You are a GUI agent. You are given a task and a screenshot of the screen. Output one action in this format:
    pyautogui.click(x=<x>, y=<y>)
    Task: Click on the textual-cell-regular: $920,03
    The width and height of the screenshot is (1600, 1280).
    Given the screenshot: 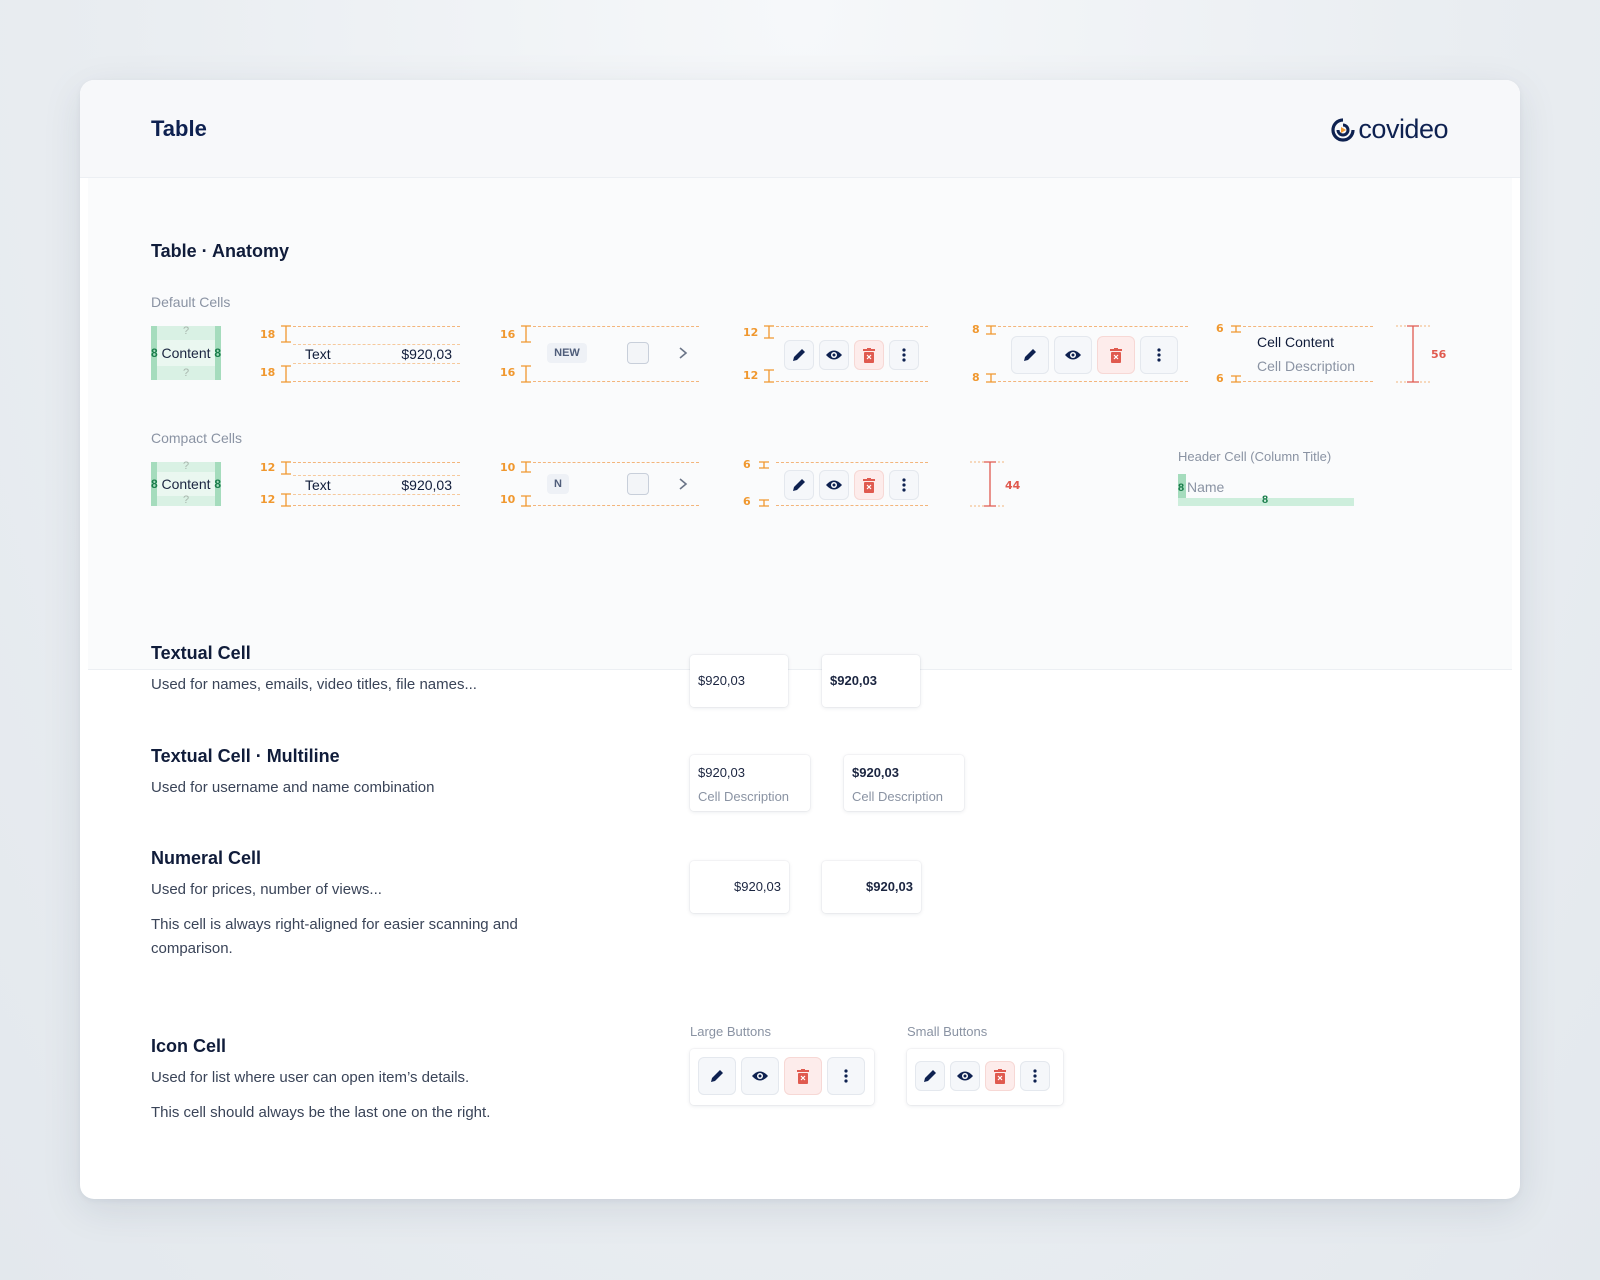 What is the action you would take?
    pyautogui.click(x=739, y=681)
    